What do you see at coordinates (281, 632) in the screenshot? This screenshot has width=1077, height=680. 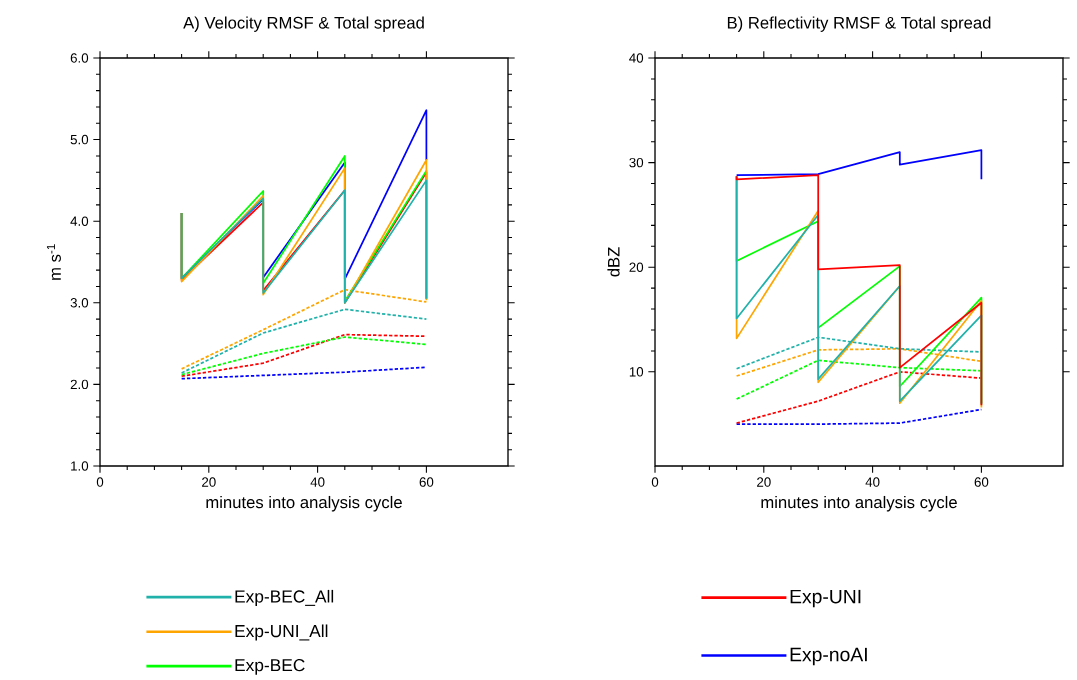 I see `legend-label: Exp-UNI_All` at bounding box center [281, 632].